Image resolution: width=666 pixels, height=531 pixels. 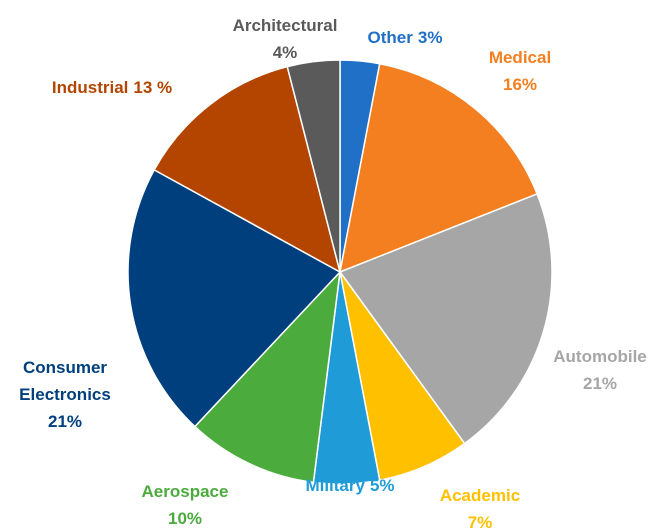 What do you see at coordinates (520, 71) in the screenshot?
I see `slice-label: Medical 16%` at bounding box center [520, 71].